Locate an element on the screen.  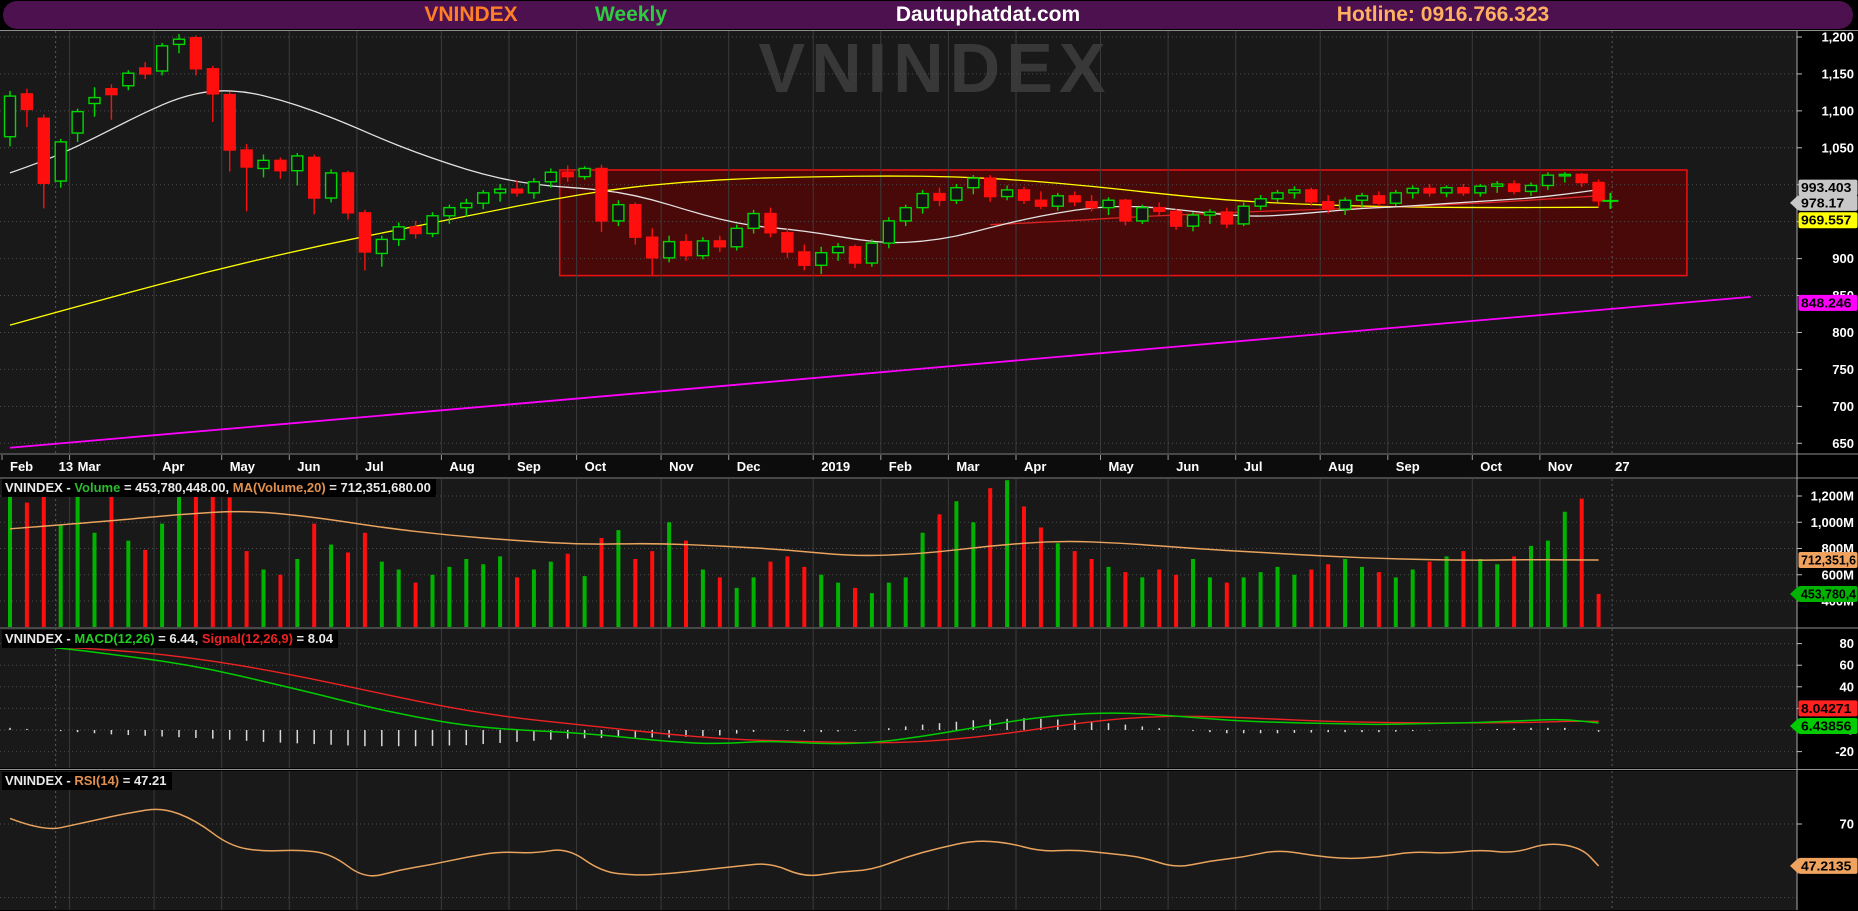
title-segment: MACD(12,26) is located at coordinates (114, 638).